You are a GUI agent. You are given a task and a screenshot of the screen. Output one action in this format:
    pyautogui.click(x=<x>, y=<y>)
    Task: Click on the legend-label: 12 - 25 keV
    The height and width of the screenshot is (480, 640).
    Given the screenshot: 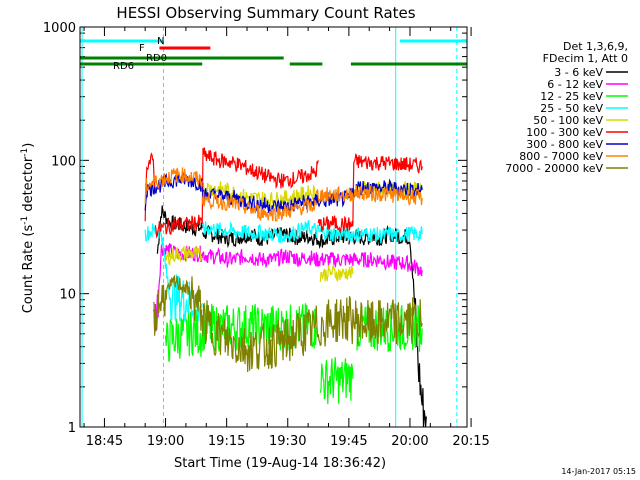 What is the action you would take?
    pyautogui.click(x=571, y=96)
    